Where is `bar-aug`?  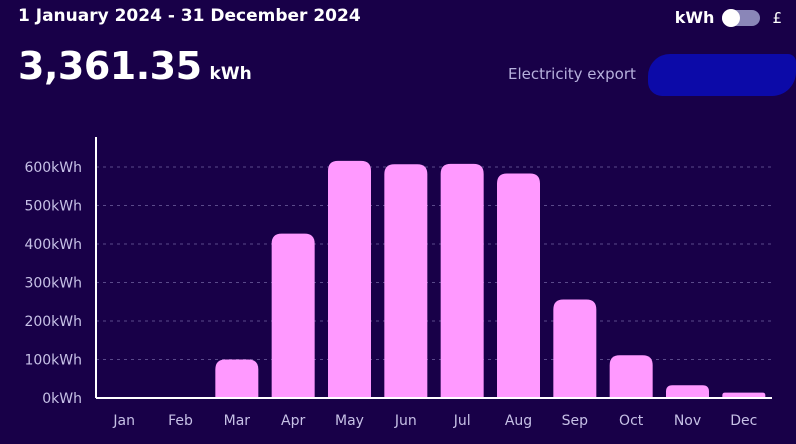 bar-aug is located at coordinates (518, 285).